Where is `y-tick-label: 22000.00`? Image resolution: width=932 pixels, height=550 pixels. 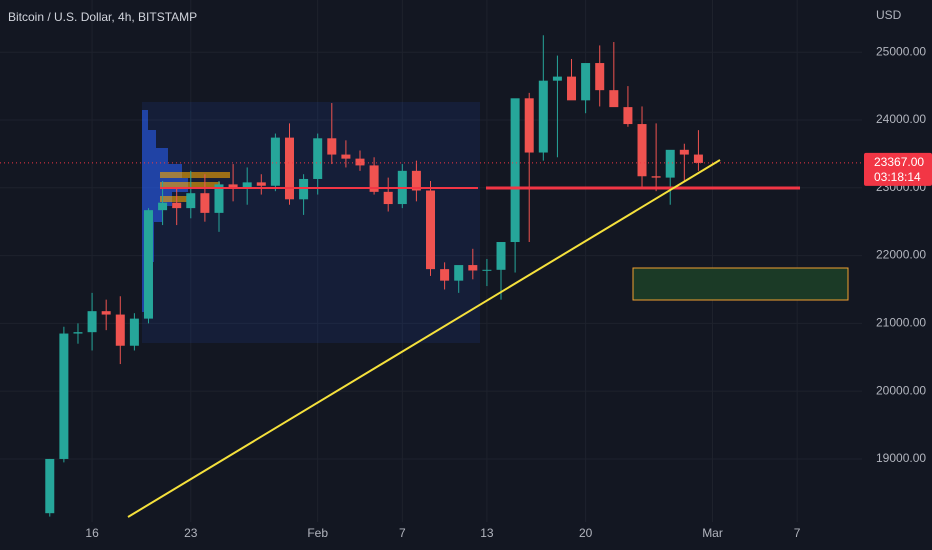 y-tick-label: 22000.00 is located at coordinates (901, 255).